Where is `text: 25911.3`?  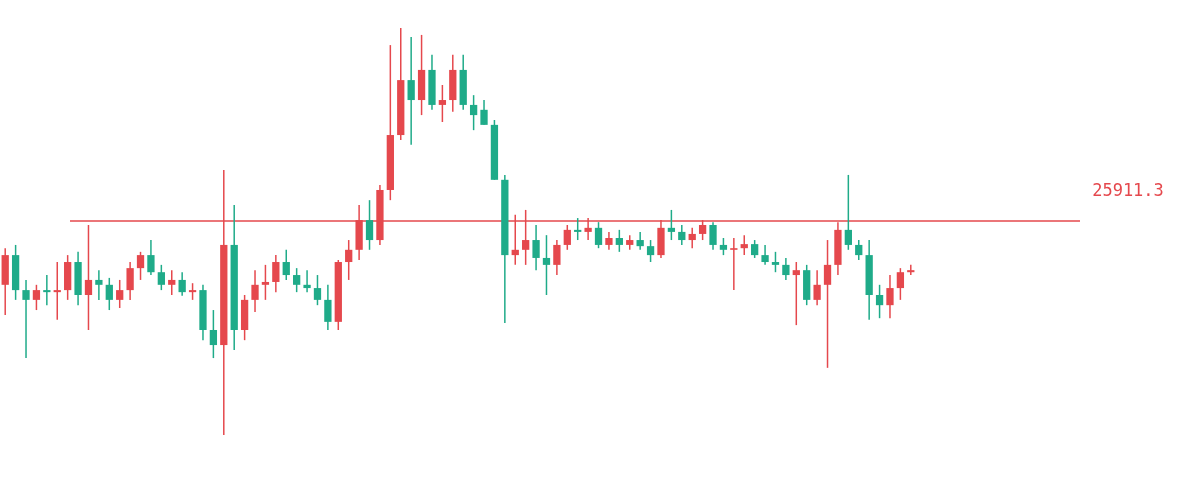
text: 25911.3 is located at coordinates (1128, 189).